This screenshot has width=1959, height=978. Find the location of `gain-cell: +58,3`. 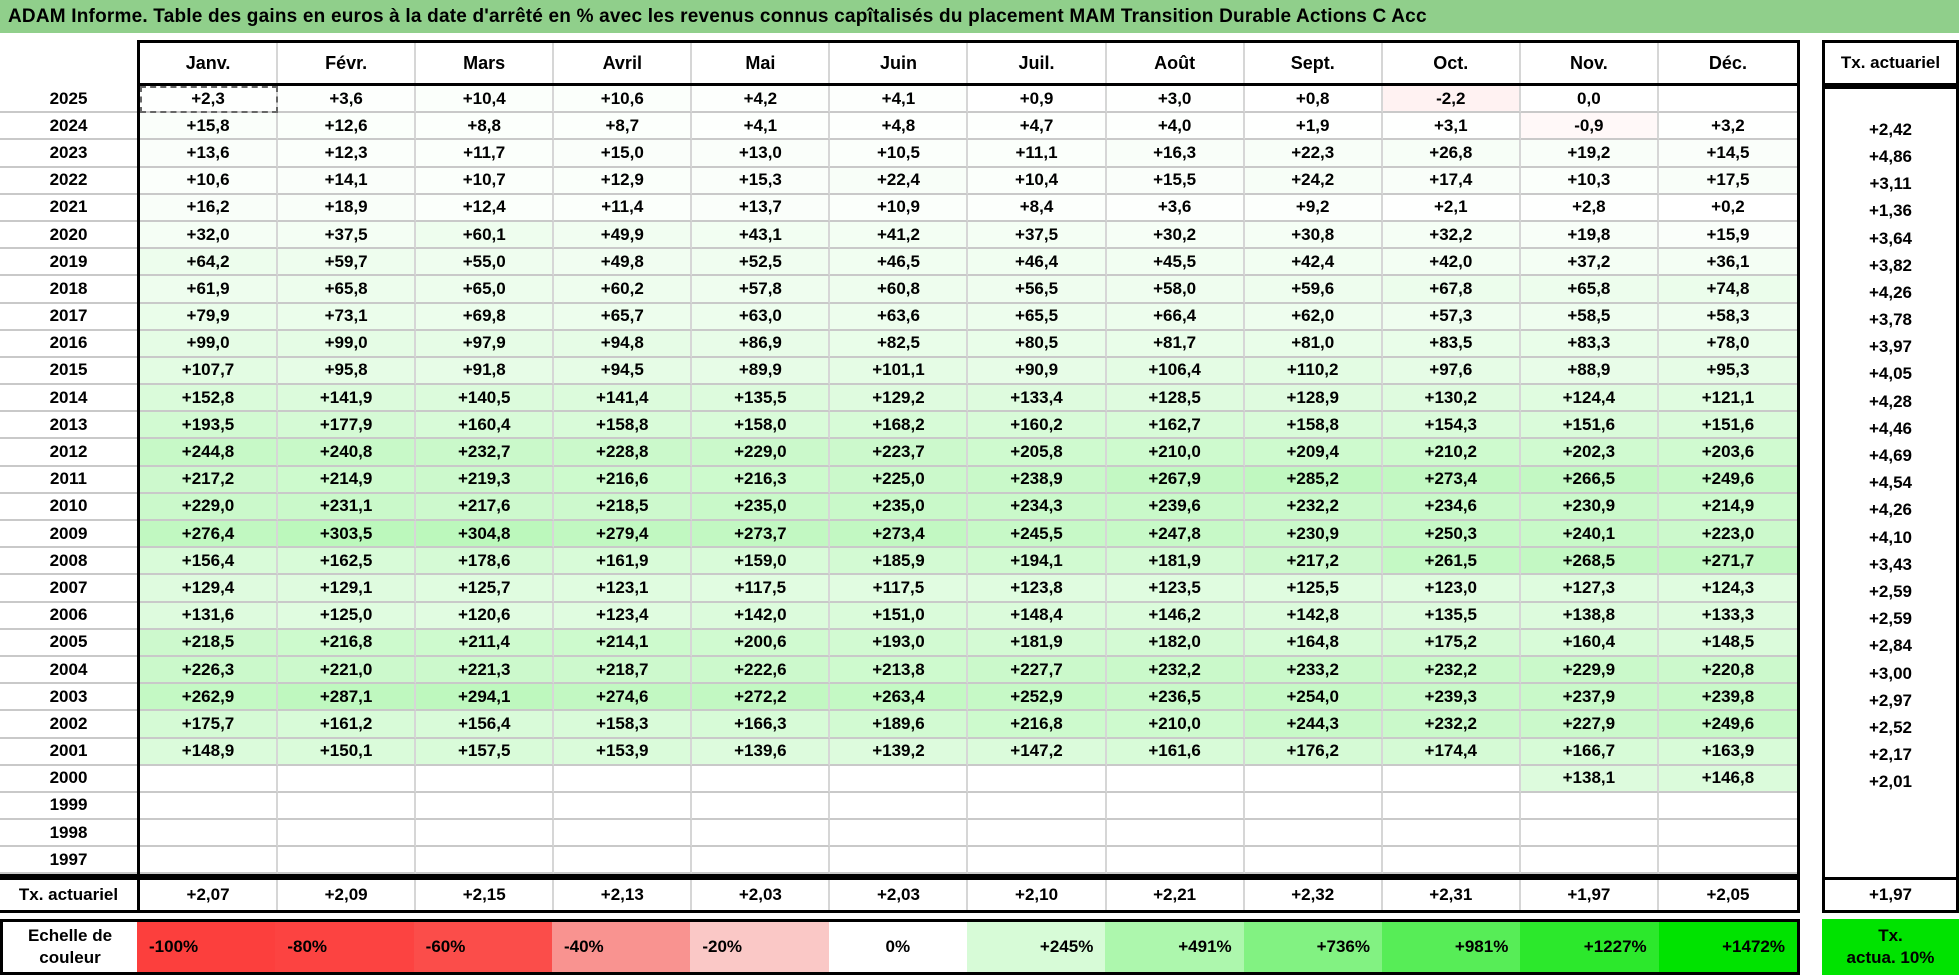

gain-cell: +58,3 is located at coordinates (1727, 317).